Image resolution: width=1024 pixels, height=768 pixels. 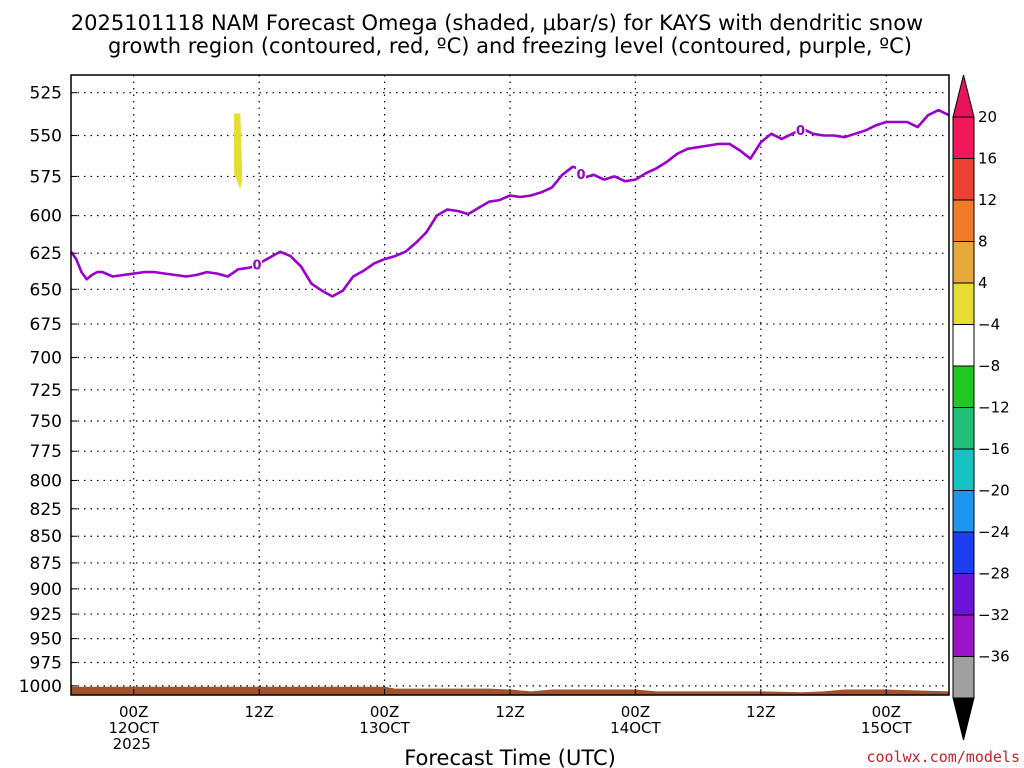 I want to click on y-tick-label: 875, so click(x=46, y=564).